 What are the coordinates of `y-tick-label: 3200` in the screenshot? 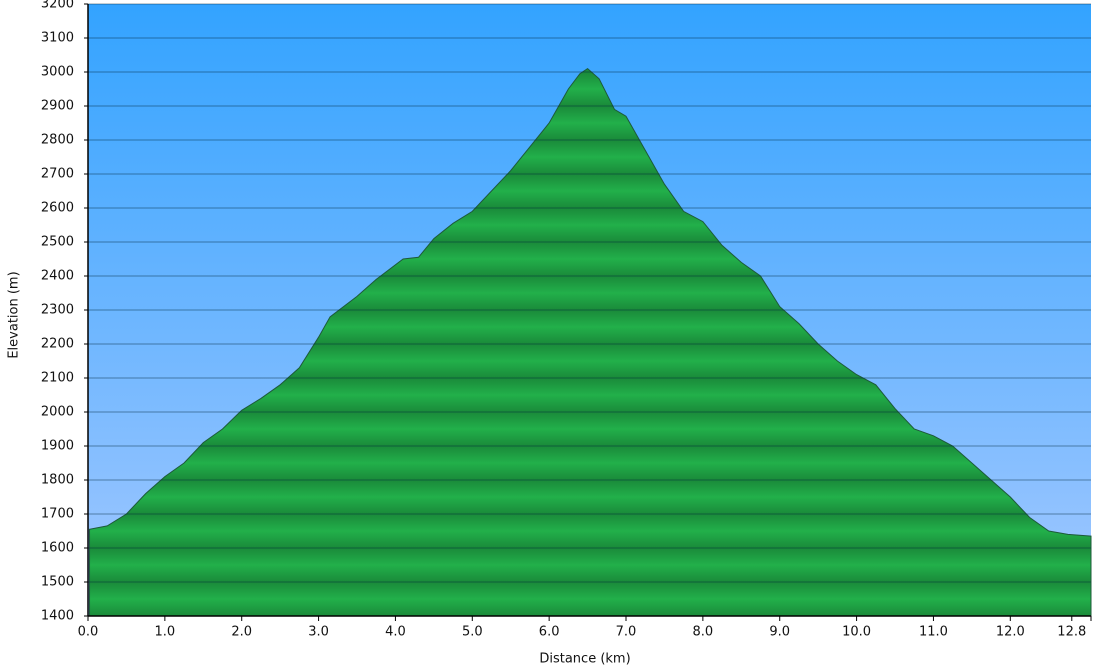 It's located at (57, 6).